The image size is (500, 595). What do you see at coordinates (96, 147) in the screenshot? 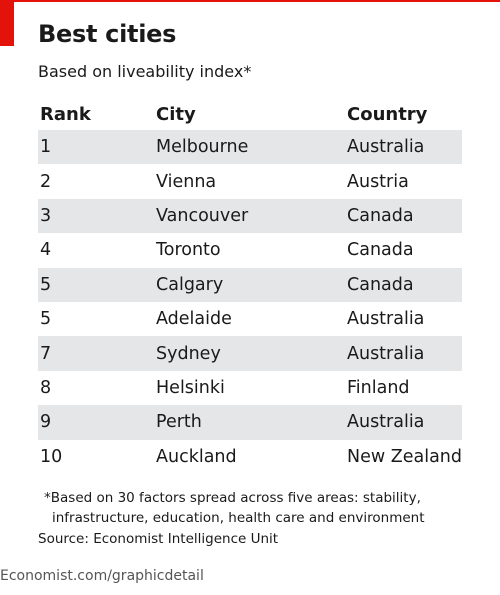
I see `rank-cell: 1` at bounding box center [96, 147].